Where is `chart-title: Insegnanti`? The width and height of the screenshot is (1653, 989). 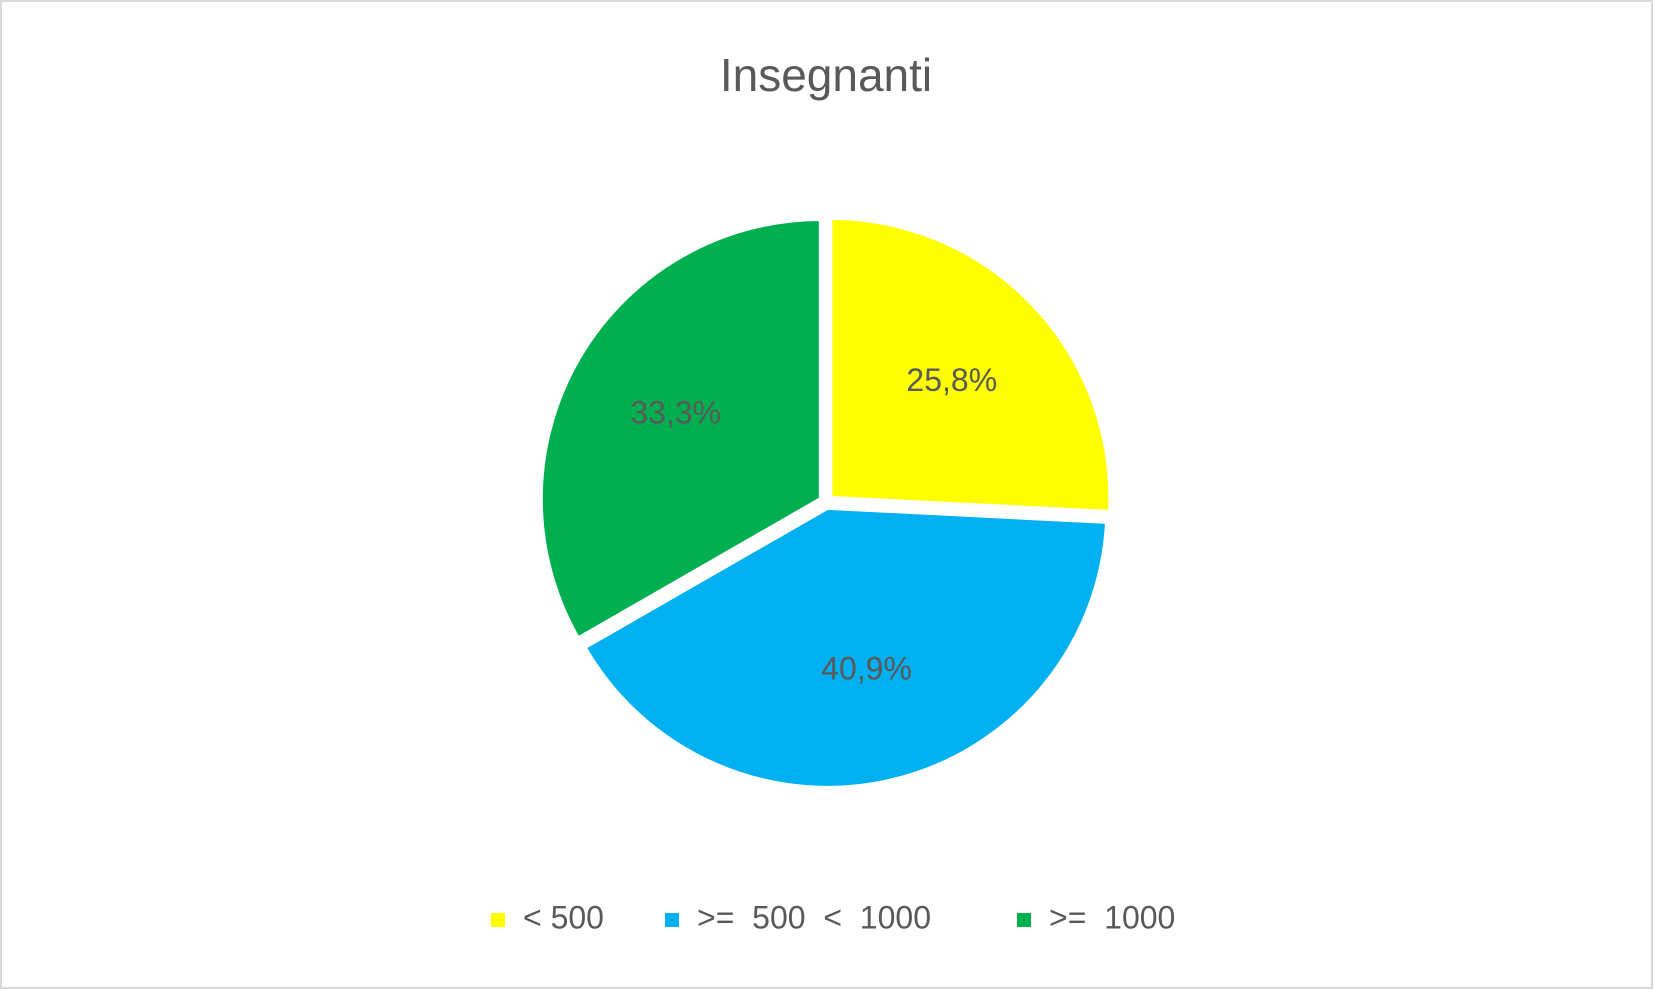 chart-title: Insegnanti is located at coordinates (826, 75).